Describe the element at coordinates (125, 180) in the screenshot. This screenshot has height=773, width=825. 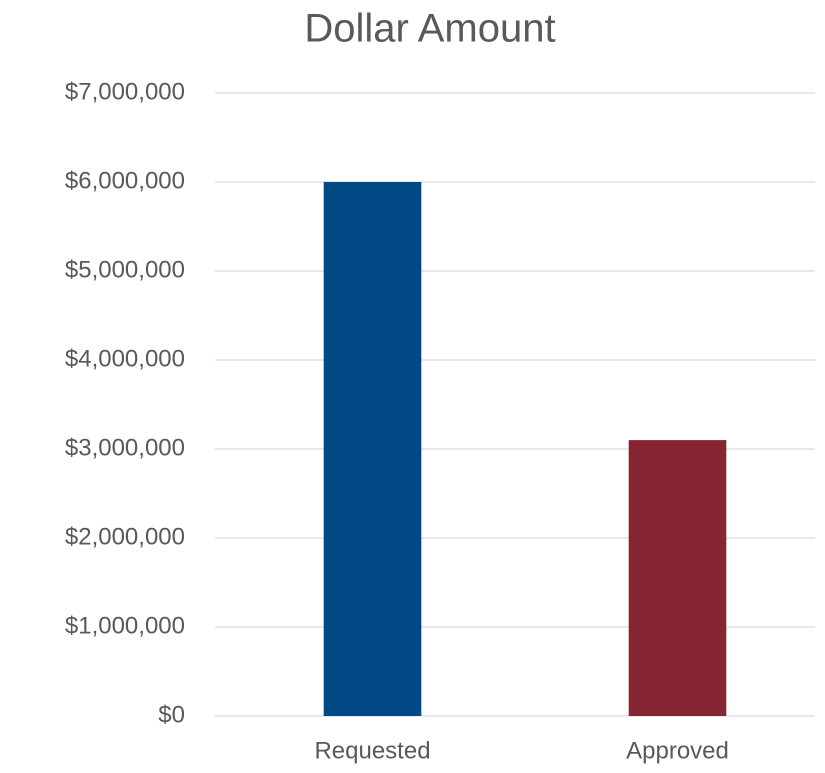
I see `y-tick-label: $6,000,000` at that location.